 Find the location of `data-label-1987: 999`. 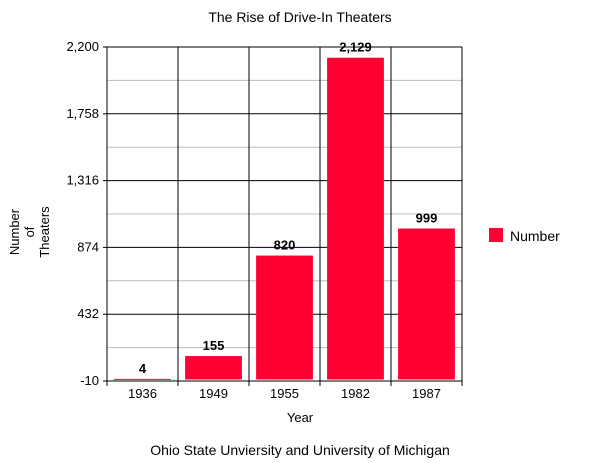

data-label-1987: 999 is located at coordinates (427, 218).